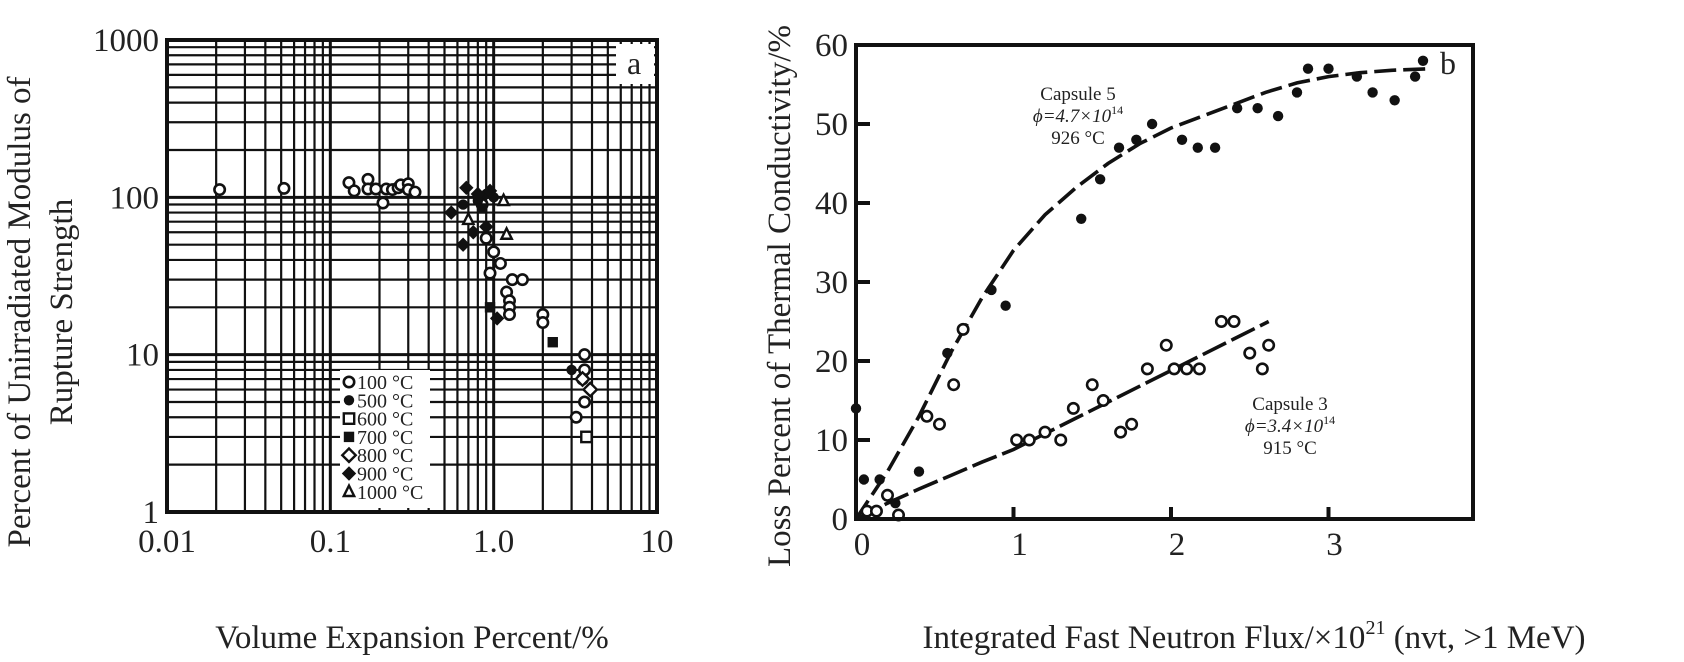 The height and width of the screenshot is (662, 1684). I want to click on chart-b-y-tick-label: 60, so click(831, 46).